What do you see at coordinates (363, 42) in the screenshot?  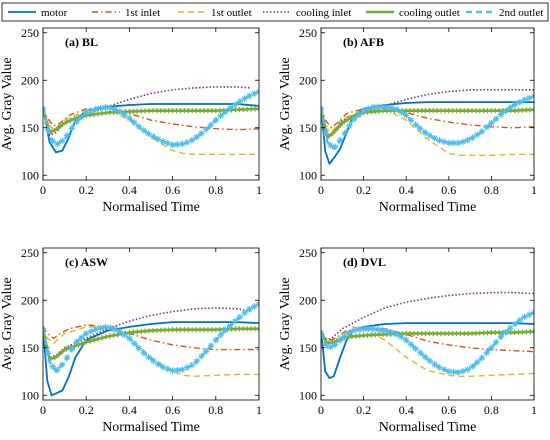 I see `panel-b-afb-title: (b) AFB` at bounding box center [363, 42].